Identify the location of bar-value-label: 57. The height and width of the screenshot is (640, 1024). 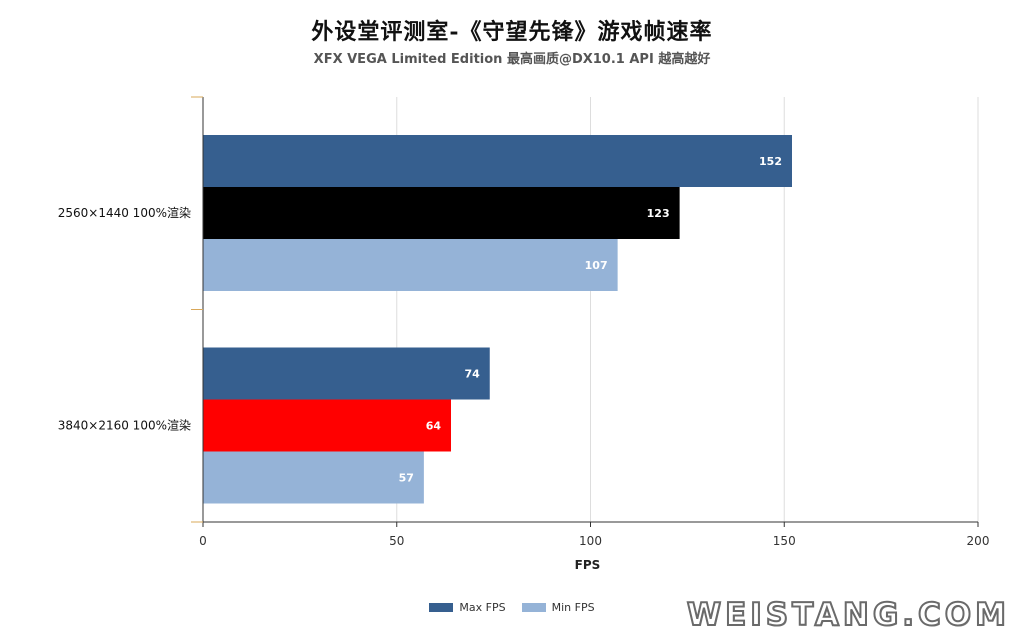
(406, 478).